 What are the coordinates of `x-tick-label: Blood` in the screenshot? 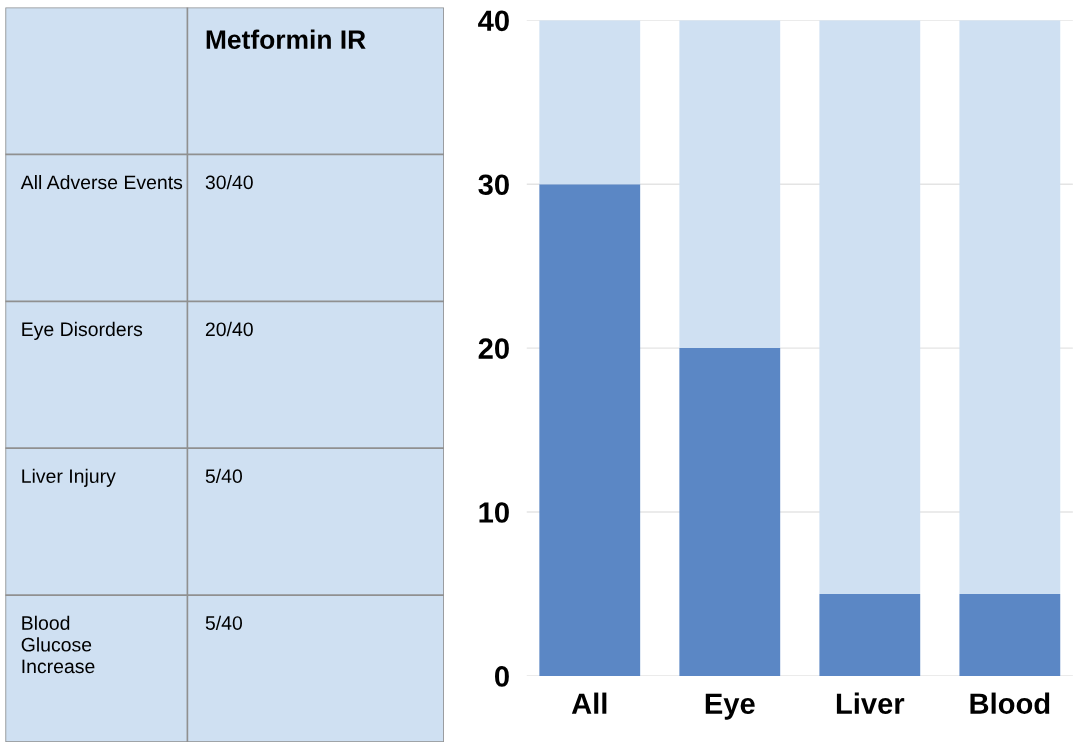 It's located at (1010, 703).